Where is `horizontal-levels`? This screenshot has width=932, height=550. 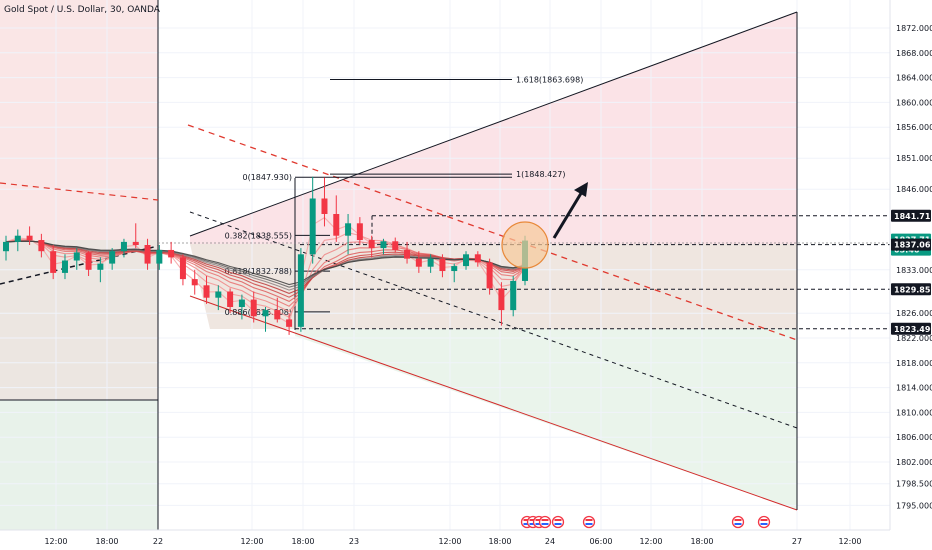
horizontal-levels is located at coordinates (592, 272).